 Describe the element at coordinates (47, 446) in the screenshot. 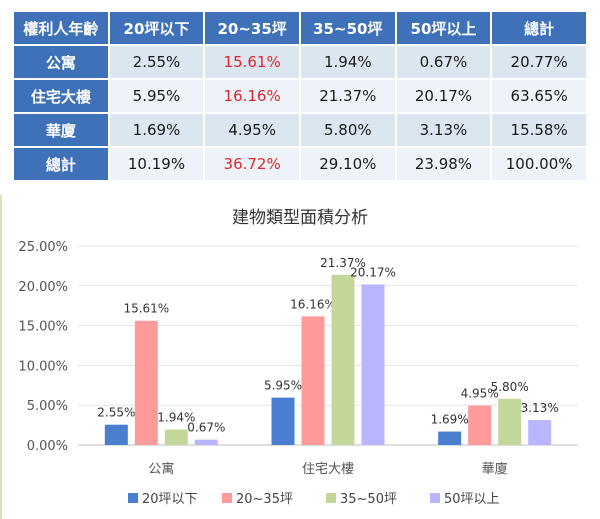

I see `y-tick-label: 0.00%` at that location.